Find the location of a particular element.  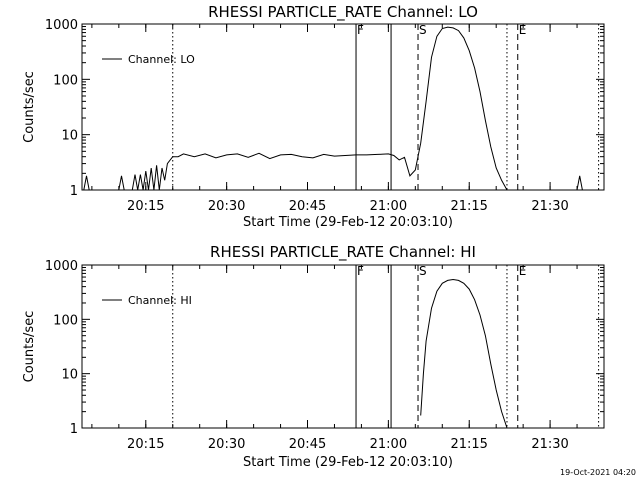

generation-timestamp: 19-Oct-2021 04:20 is located at coordinates (598, 472).